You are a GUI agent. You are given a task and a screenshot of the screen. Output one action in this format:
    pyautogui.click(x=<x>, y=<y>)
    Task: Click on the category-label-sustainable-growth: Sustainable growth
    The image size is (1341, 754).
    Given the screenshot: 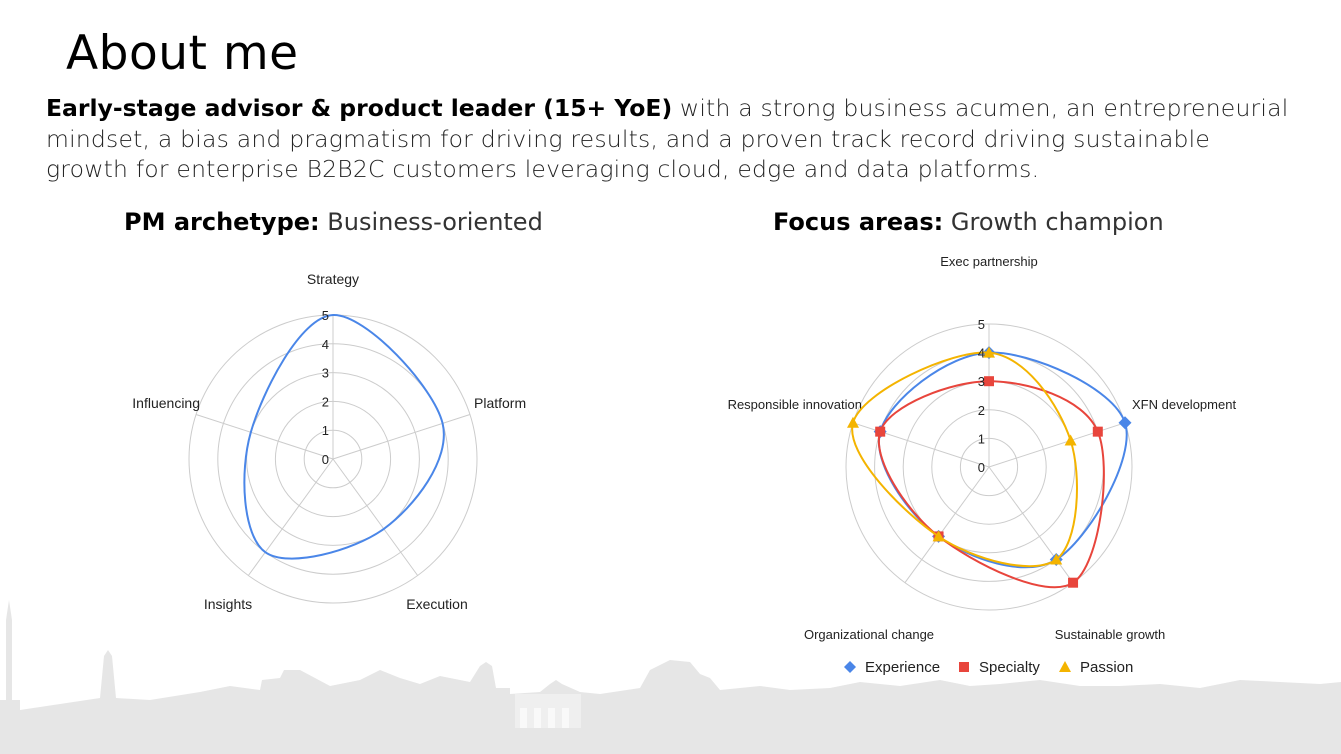 What is the action you would take?
    pyautogui.click(x=1110, y=634)
    